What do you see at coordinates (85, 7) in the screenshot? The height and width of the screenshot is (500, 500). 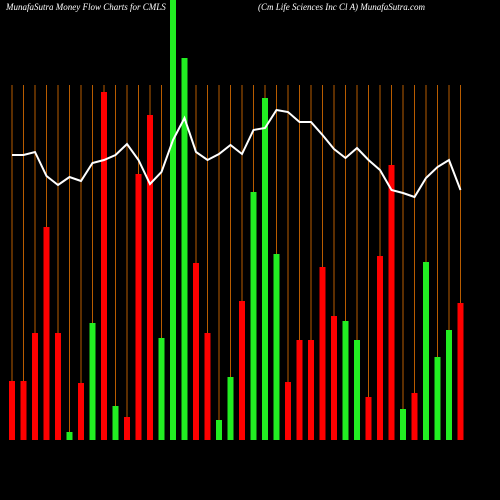 I see `chart-title: MunafaSutra Money Flow Charts for CMLS` at bounding box center [85, 7].